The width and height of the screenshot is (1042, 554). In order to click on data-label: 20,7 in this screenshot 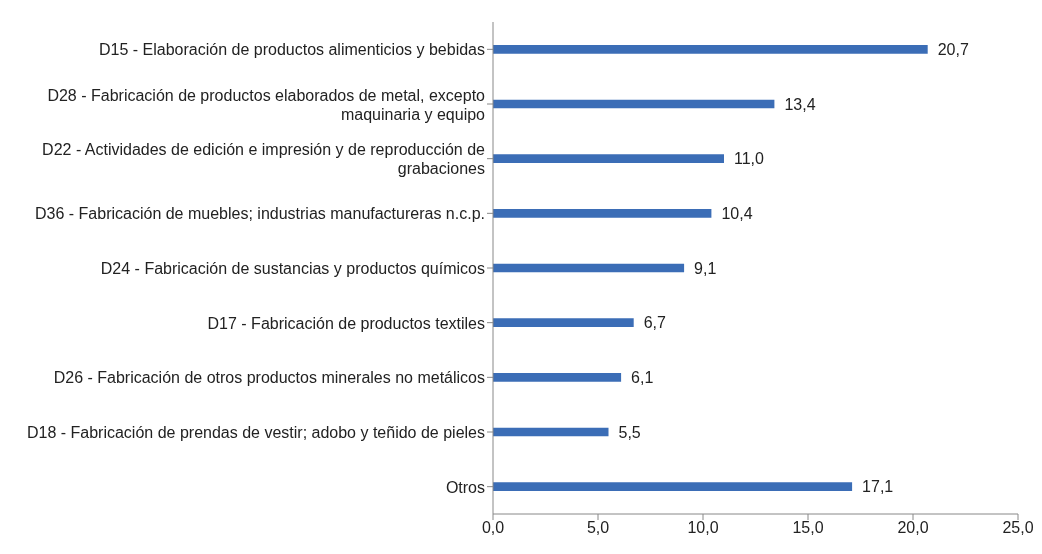, I will do `click(953, 49)`.